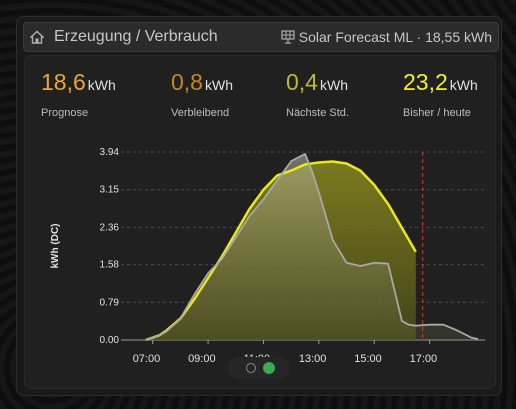 The height and width of the screenshot is (409, 516). What do you see at coordinates (313, 359) in the screenshot?
I see `x-tick-label: 13:00` at bounding box center [313, 359].